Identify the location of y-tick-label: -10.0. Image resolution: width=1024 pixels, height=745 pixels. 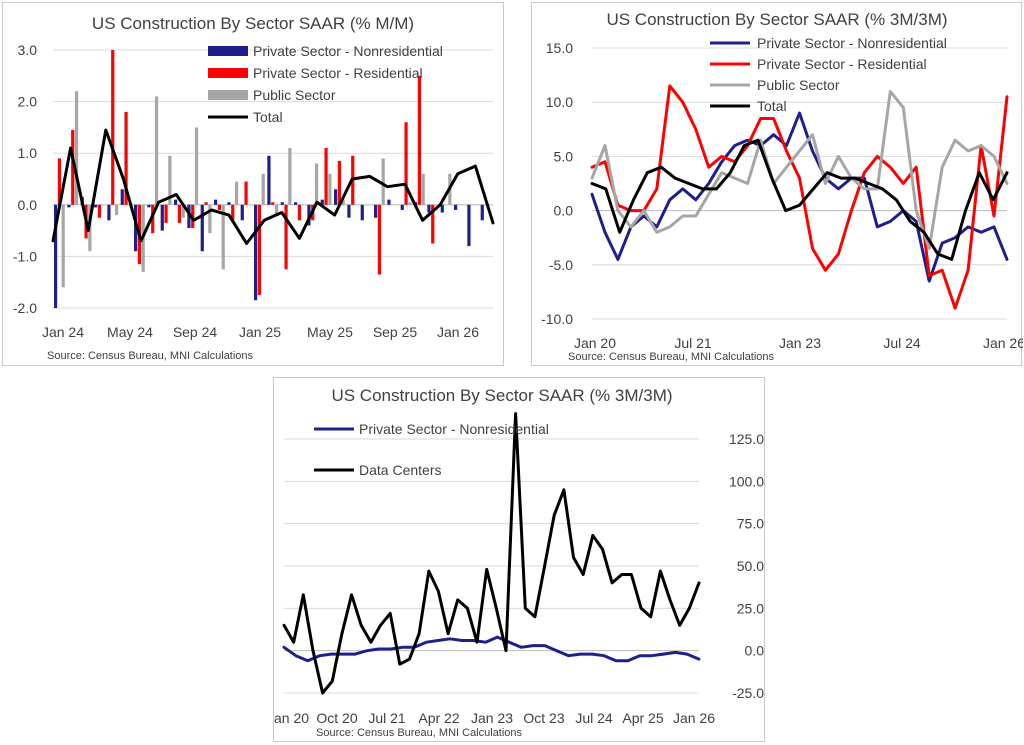
(557, 319).